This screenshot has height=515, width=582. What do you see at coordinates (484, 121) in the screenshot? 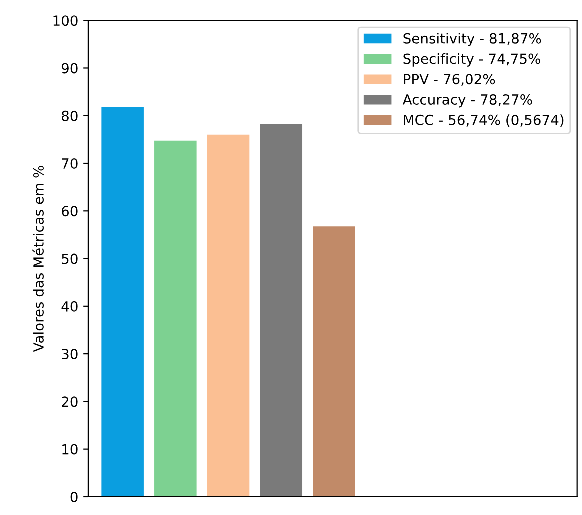
I see `legend-label: MCC - 56,74% (0,5674)` at bounding box center [484, 121].